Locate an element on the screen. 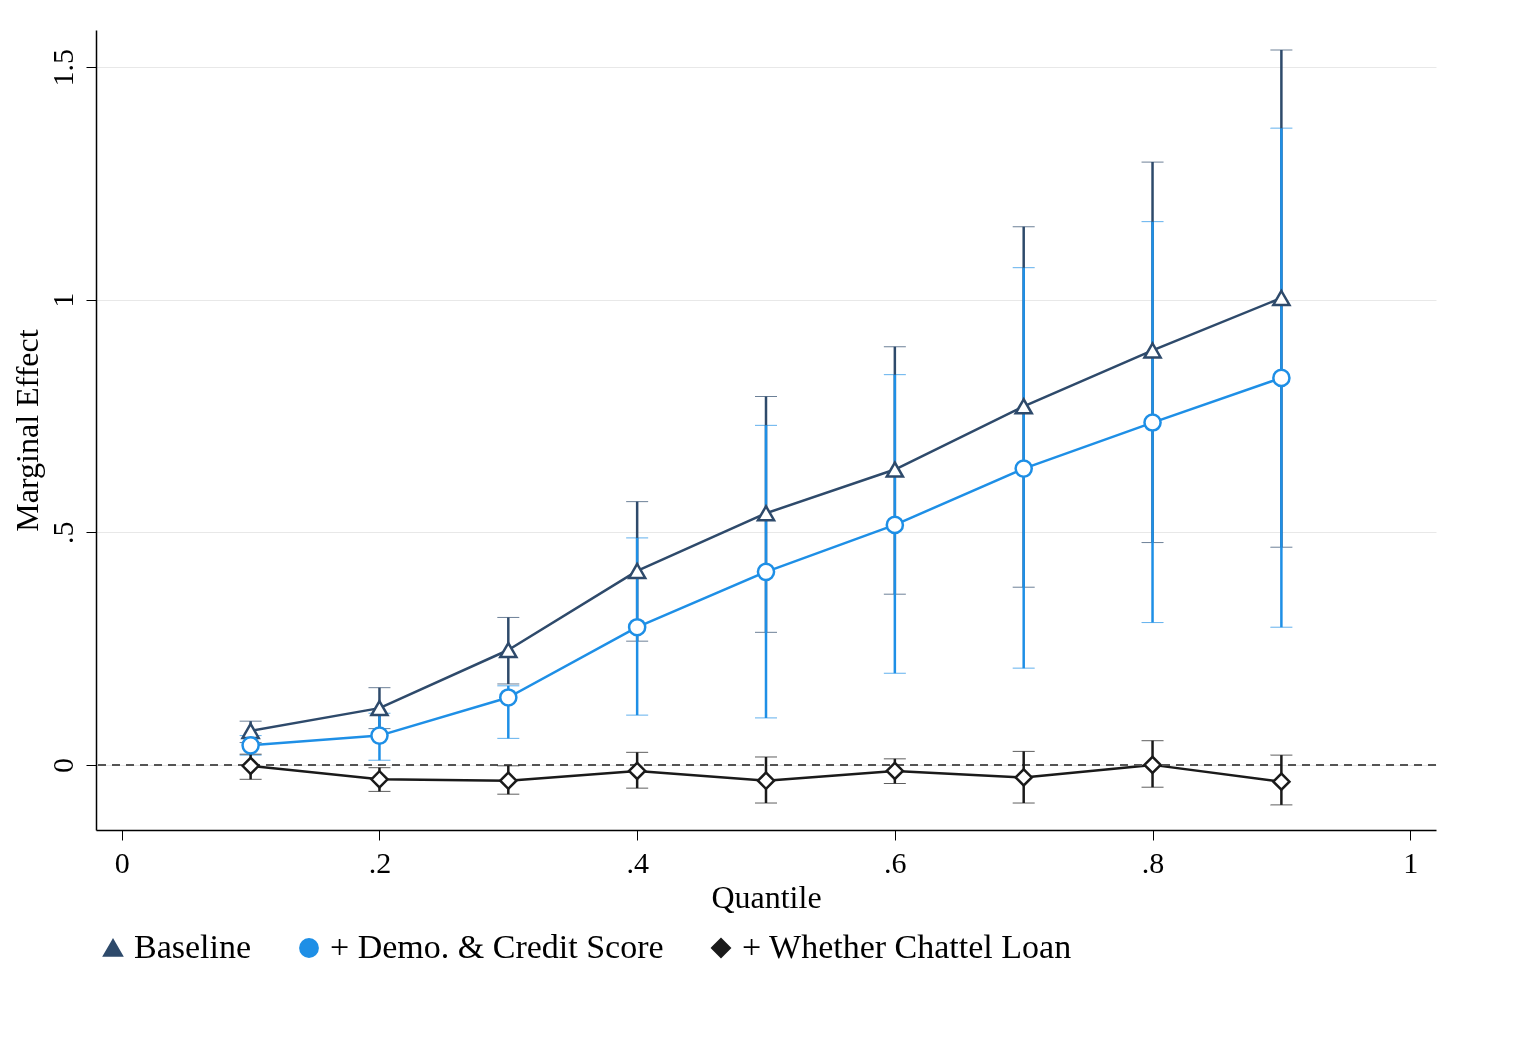 The image size is (1529, 1048). legend-label: + Demo. & Credit Score is located at coordinates (497, 946).